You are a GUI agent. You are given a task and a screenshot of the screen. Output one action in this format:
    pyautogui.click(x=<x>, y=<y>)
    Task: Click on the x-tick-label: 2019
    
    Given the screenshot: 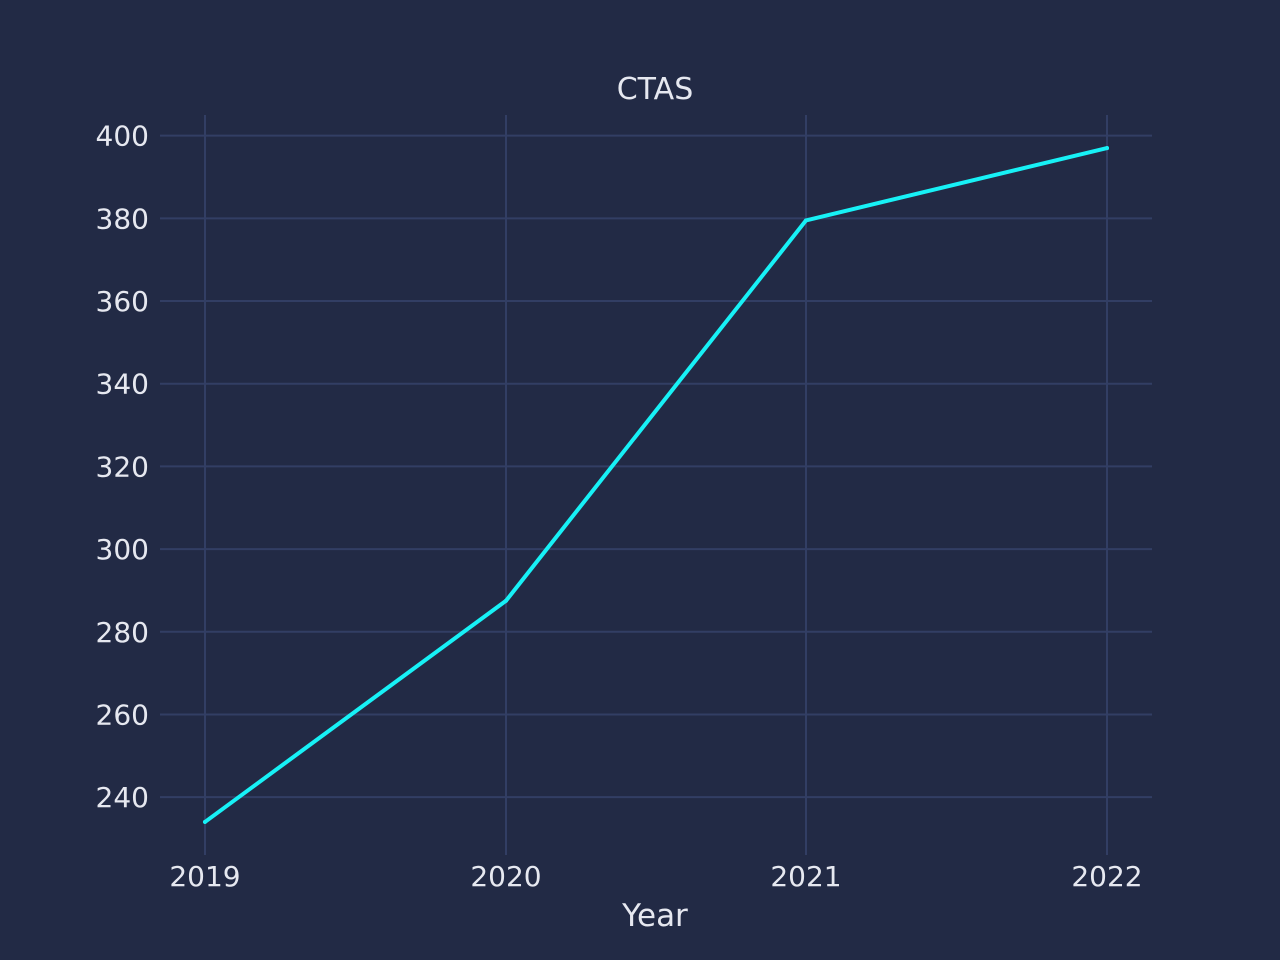 What is the action you would take?
    pyautogui.click(x=204, y=876)
    